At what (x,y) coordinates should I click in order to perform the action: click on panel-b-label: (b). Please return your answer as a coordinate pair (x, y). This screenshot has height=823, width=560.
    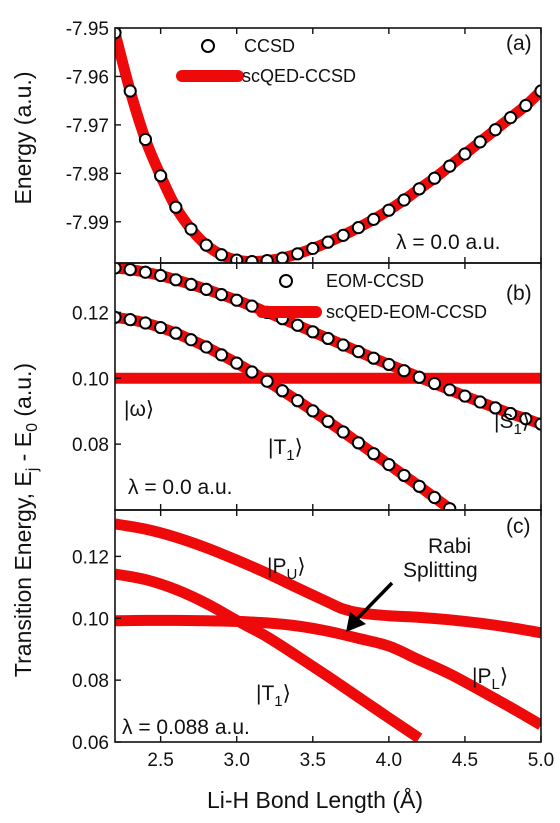
    Looking at the image, I should click on (519, 293).